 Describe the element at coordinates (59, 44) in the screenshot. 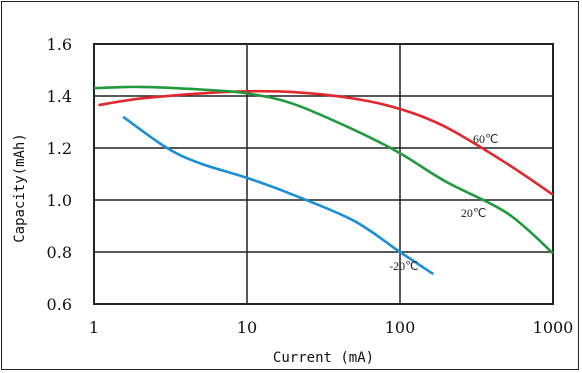

I see `y-tick-label: 1.6` at that location.